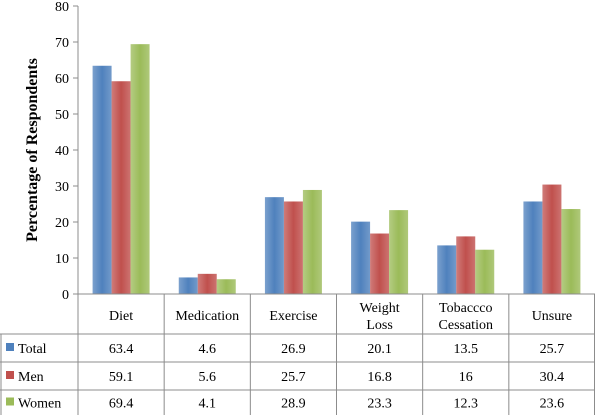  Describe the element at coordinates (62, 43) in the screenshot. I see `y-tick-label: 70` at that location.